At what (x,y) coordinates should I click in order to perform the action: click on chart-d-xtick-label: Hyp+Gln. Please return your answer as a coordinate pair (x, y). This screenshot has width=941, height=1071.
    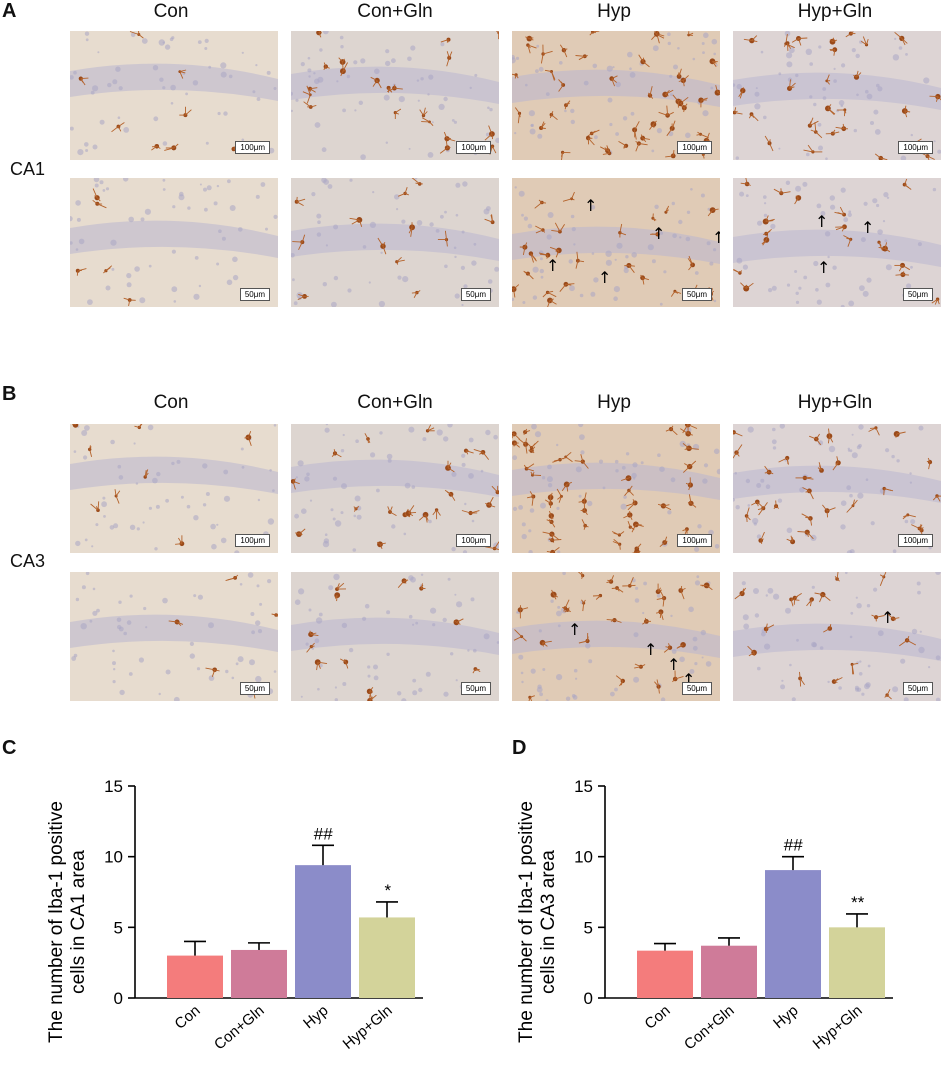
    Looking at the image, I should click on (838, 1027).